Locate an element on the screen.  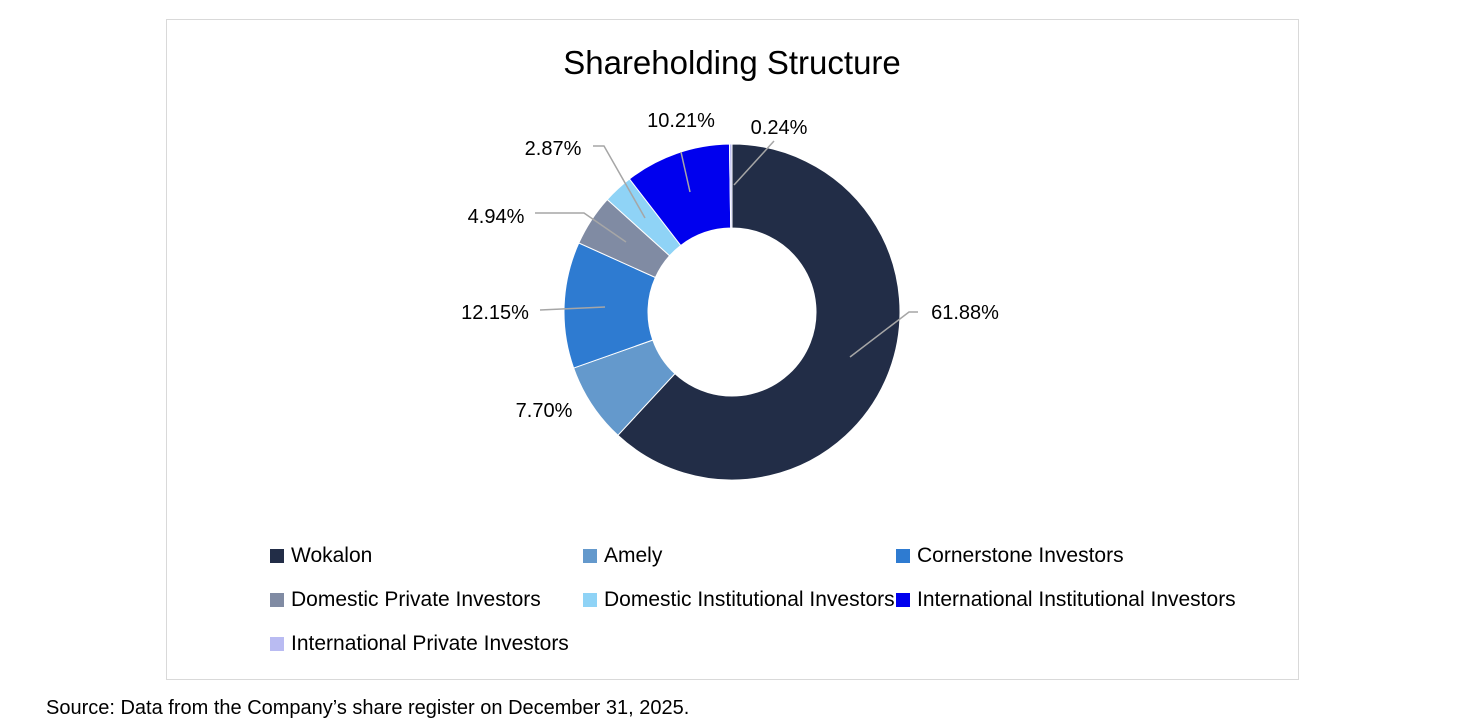
donut-slice-wokalon is located at coordinates (759, 312).